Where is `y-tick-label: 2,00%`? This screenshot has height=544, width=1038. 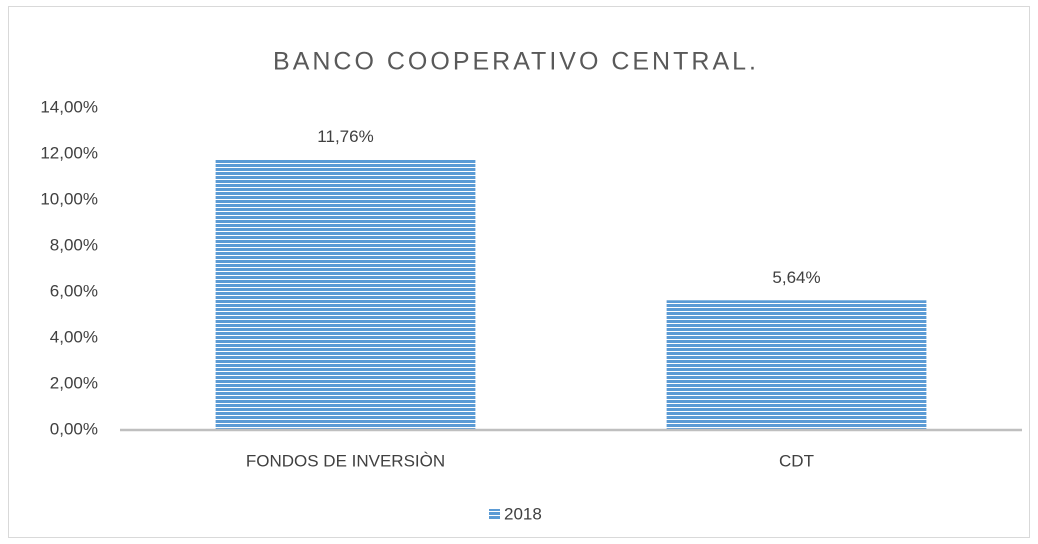 y-tick-label: 2,00% is located at coordinates (74, 382).